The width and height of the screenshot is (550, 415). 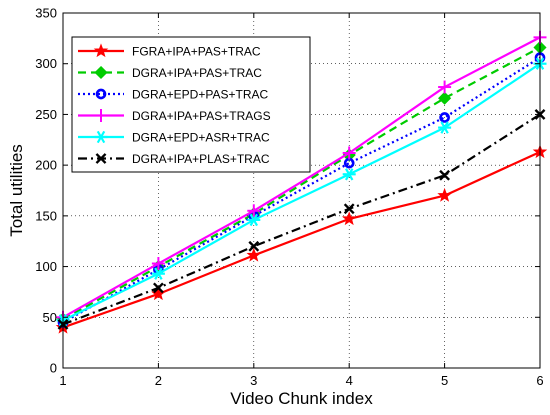 I want to click on y-tick-label: 300, so click(x=46, y=63).